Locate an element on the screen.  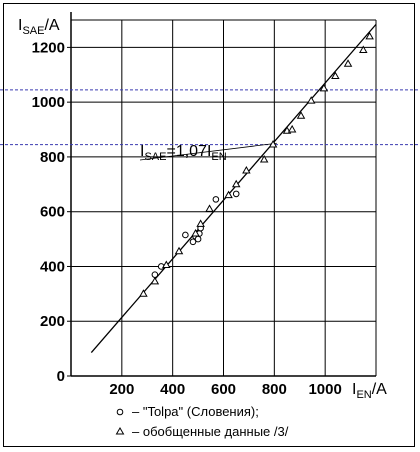
y-tick-label-400: 400 is located at coordinates (52, 266).